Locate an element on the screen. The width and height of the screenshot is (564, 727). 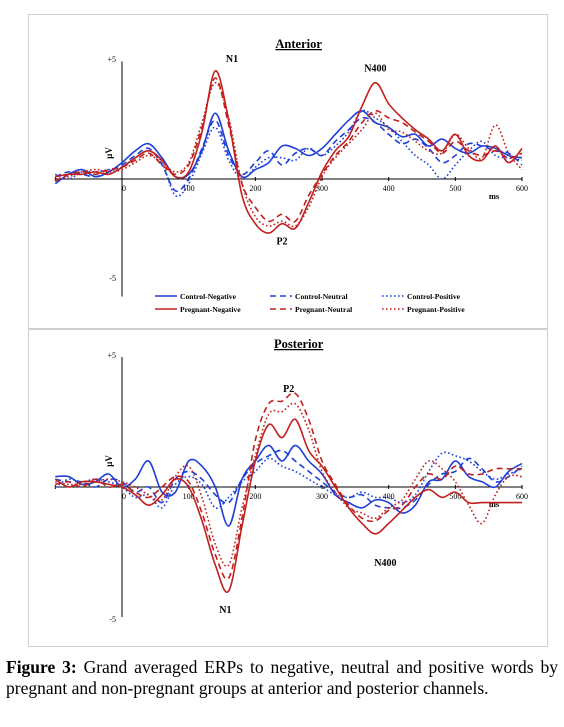
caption-label: Figure 3: is located at coordinates (41, 667).